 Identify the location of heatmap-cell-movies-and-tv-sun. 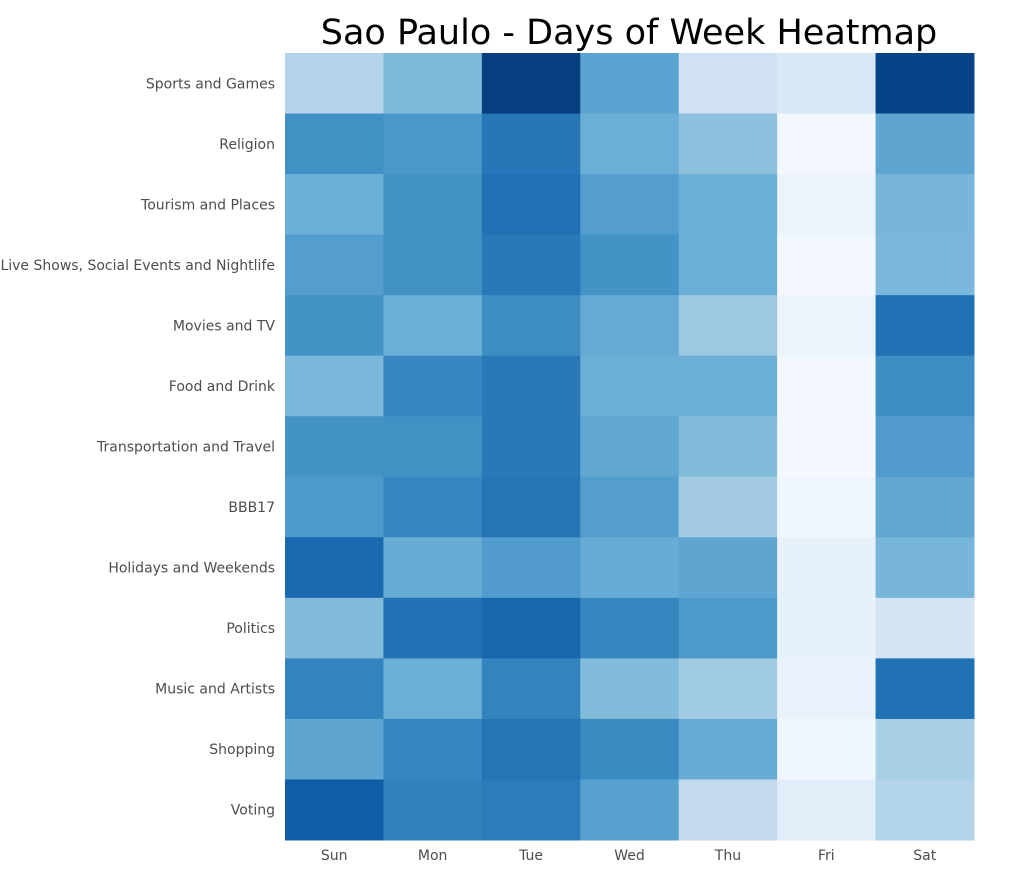
(334, 326).